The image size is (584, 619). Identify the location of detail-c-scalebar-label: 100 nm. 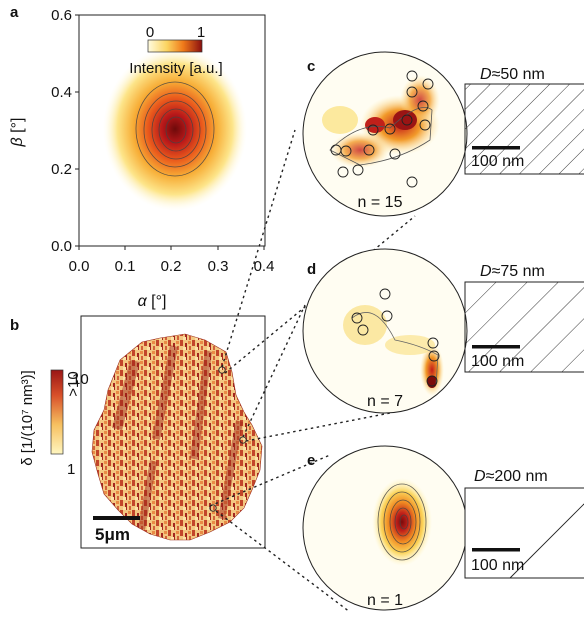
(497, 161).